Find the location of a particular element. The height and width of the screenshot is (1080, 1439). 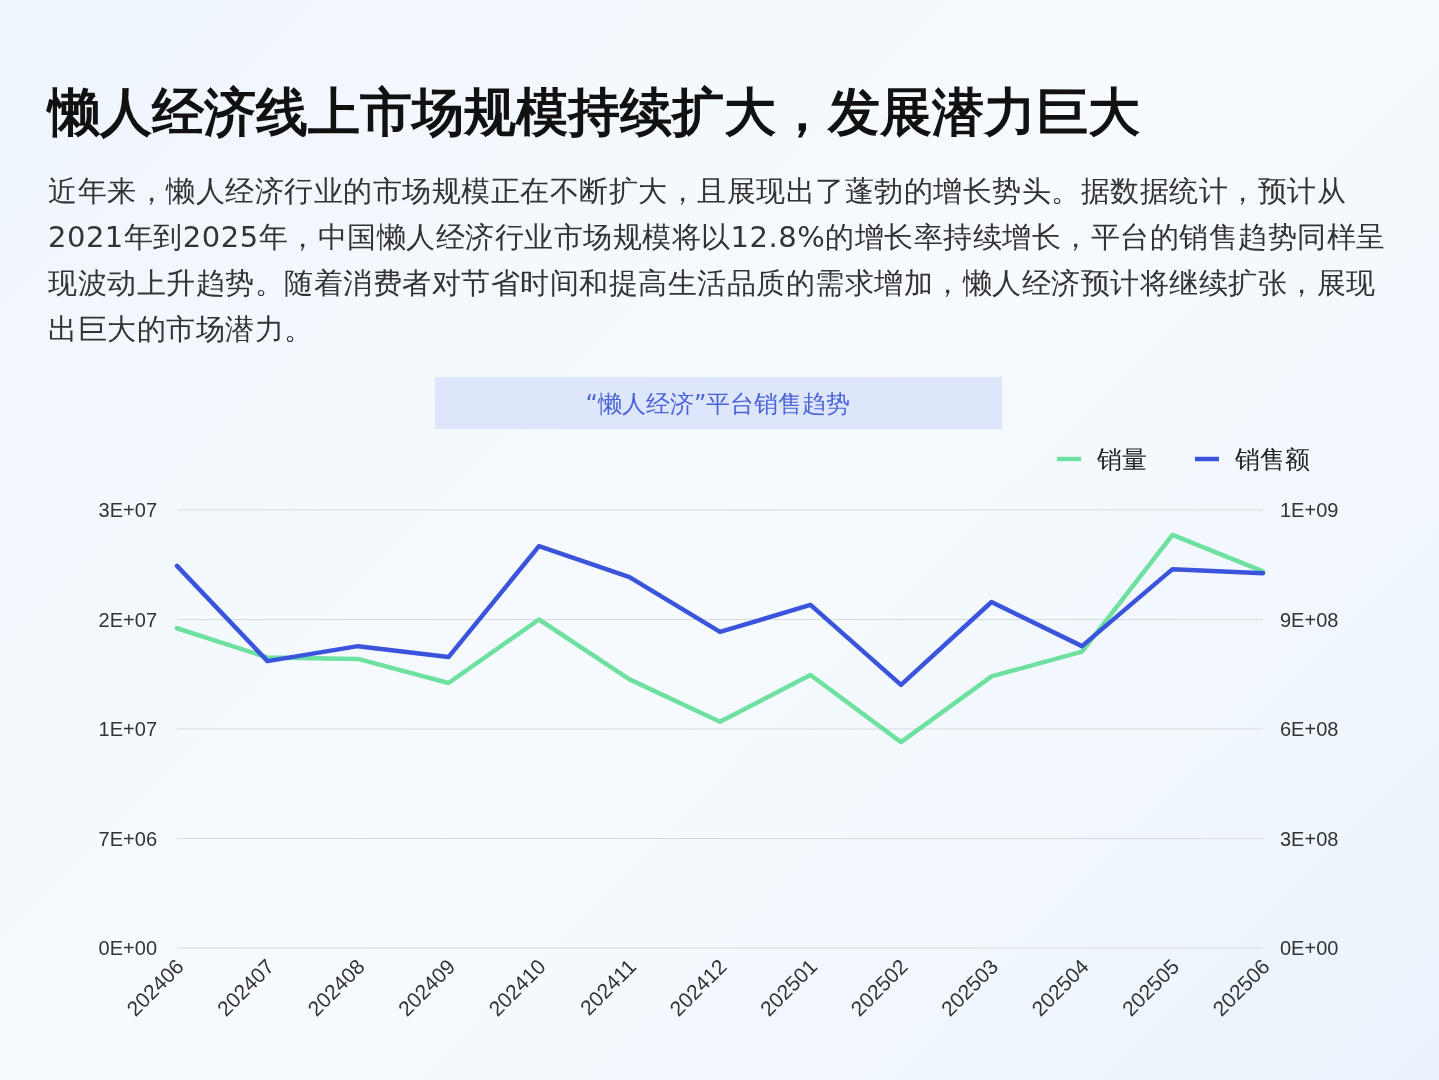

y-tick-label: 1E+07 is located at coordinates (127, 729).